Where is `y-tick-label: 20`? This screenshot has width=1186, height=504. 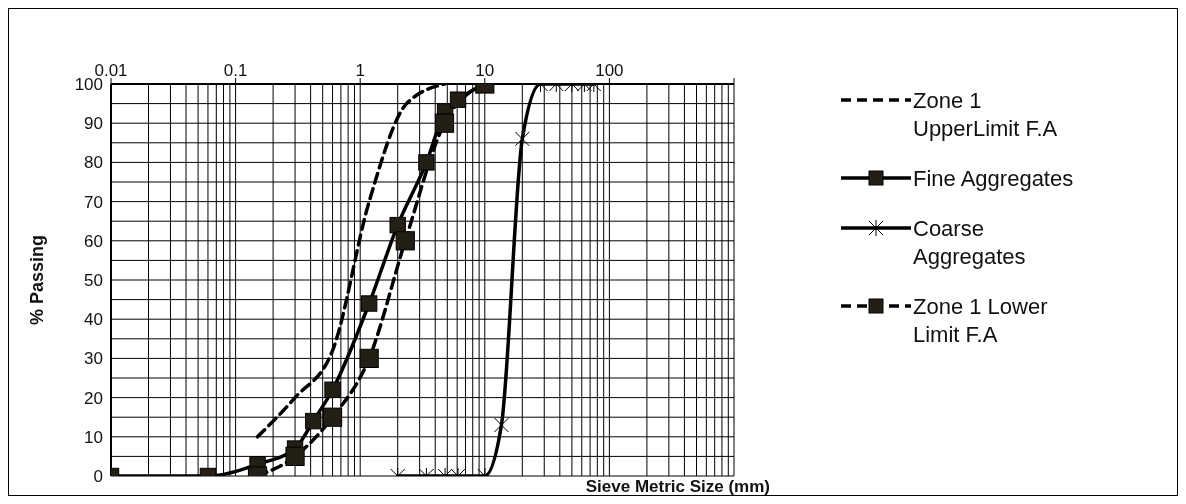 y-tick-label: 20 is located at coordinates (93, 398).